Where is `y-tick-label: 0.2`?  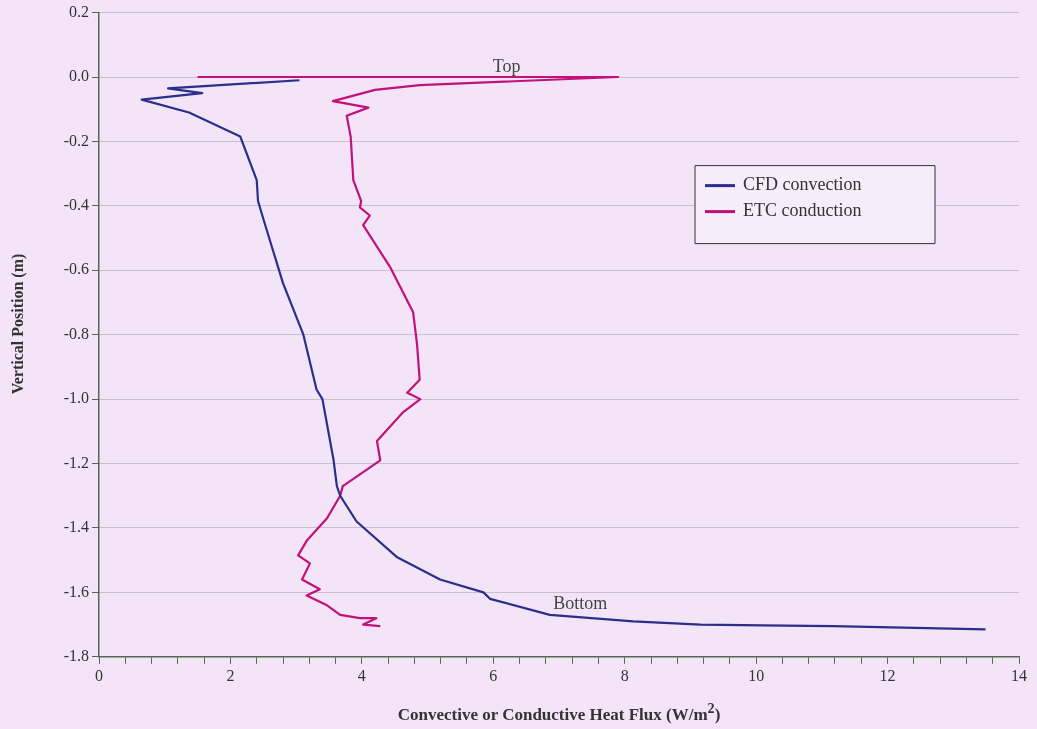
y-tick-label: 0.2 is located at coordinates (79, 11).